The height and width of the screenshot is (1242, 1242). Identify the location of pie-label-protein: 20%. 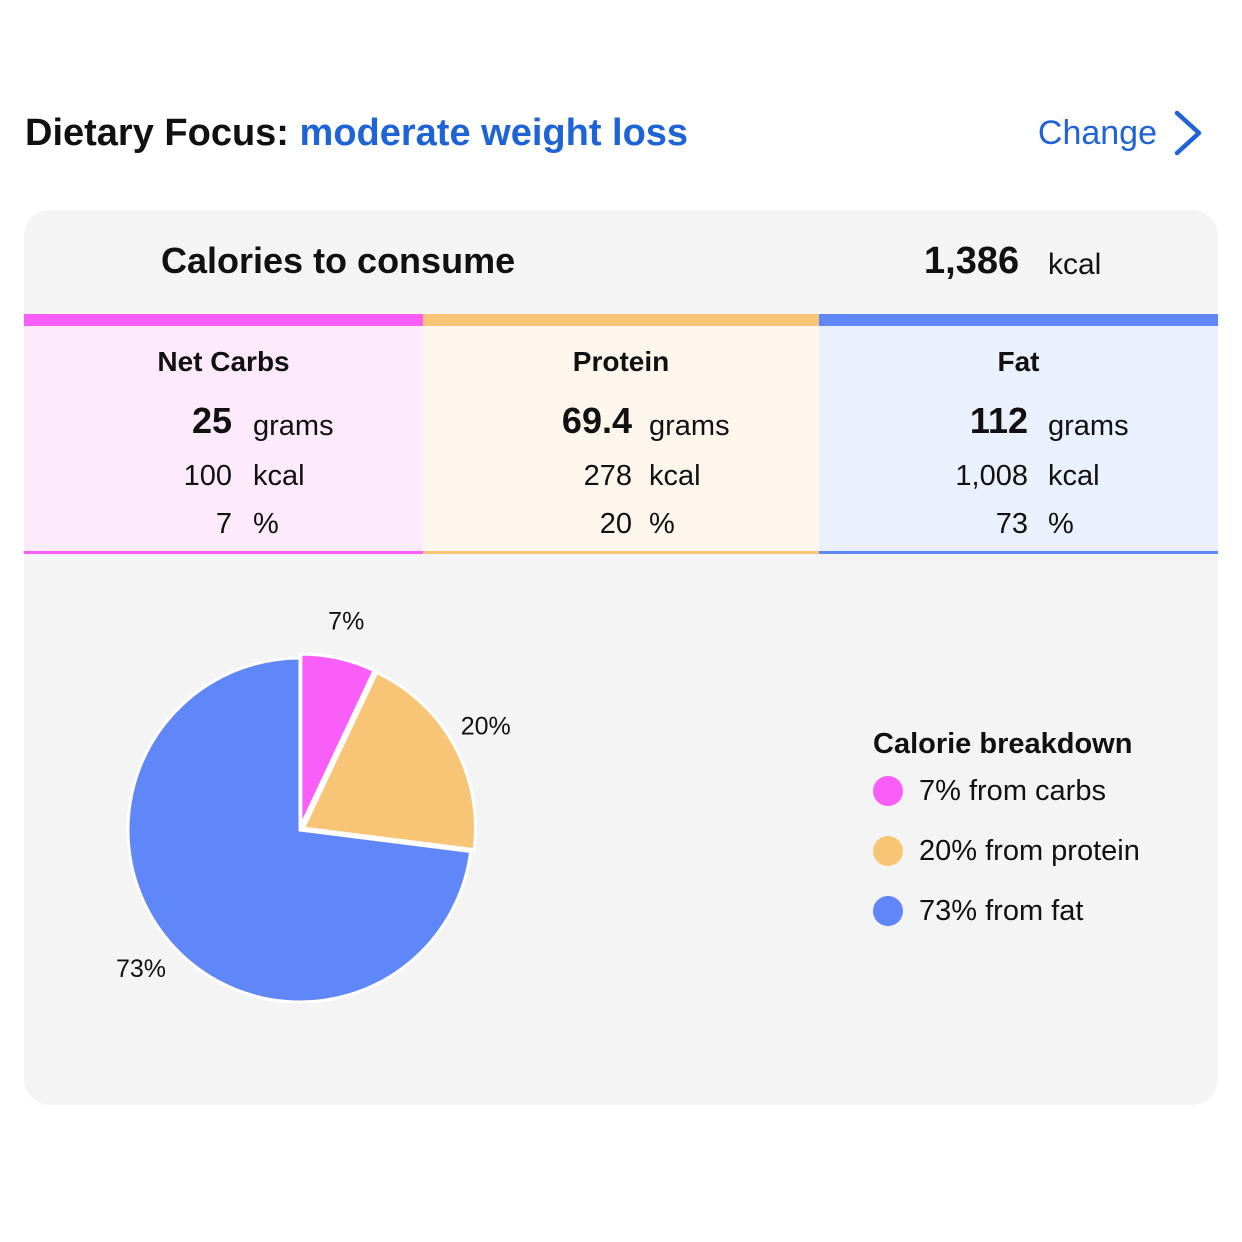
(486, 726).